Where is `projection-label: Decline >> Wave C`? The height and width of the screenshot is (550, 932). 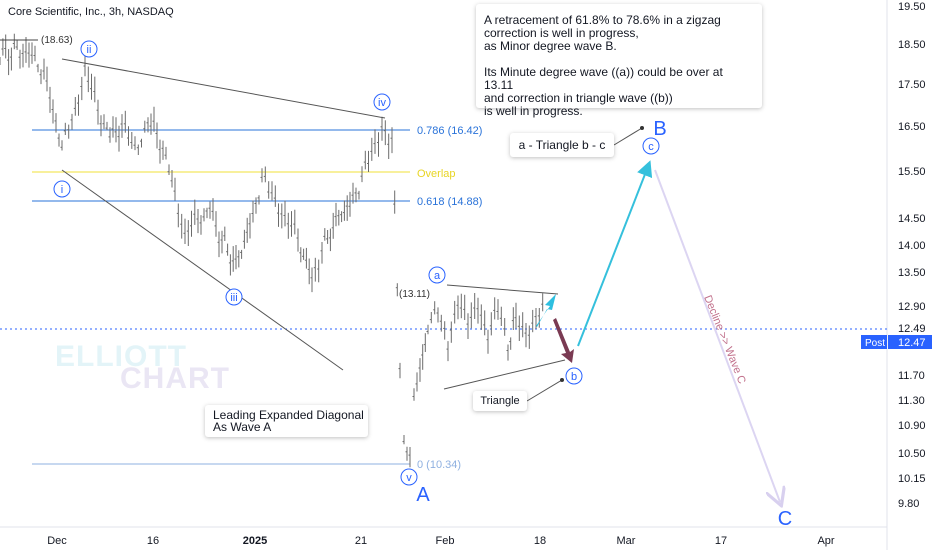 projection-label: Decline >> Wave C is located at coordinates (724, 340).